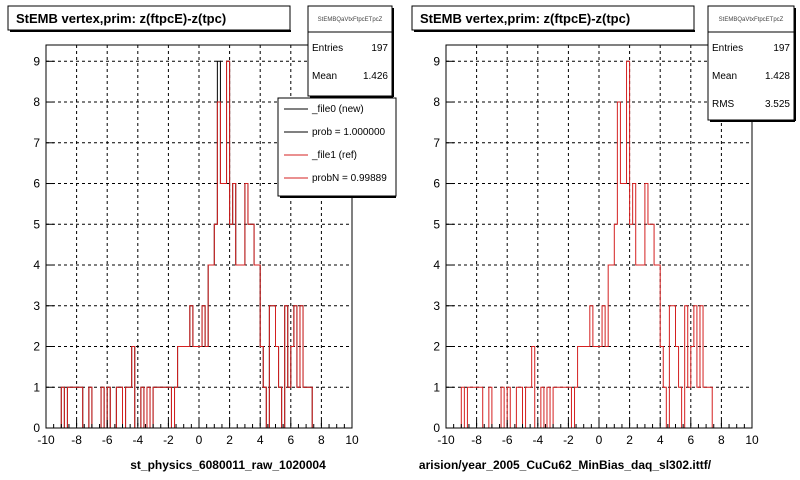 The image size is (800, 480). What do you see at coordinates (349, 178) in the screenshot?
I see `legend-entry-label: probN = 0.99889` at bounding box center [349, 178].